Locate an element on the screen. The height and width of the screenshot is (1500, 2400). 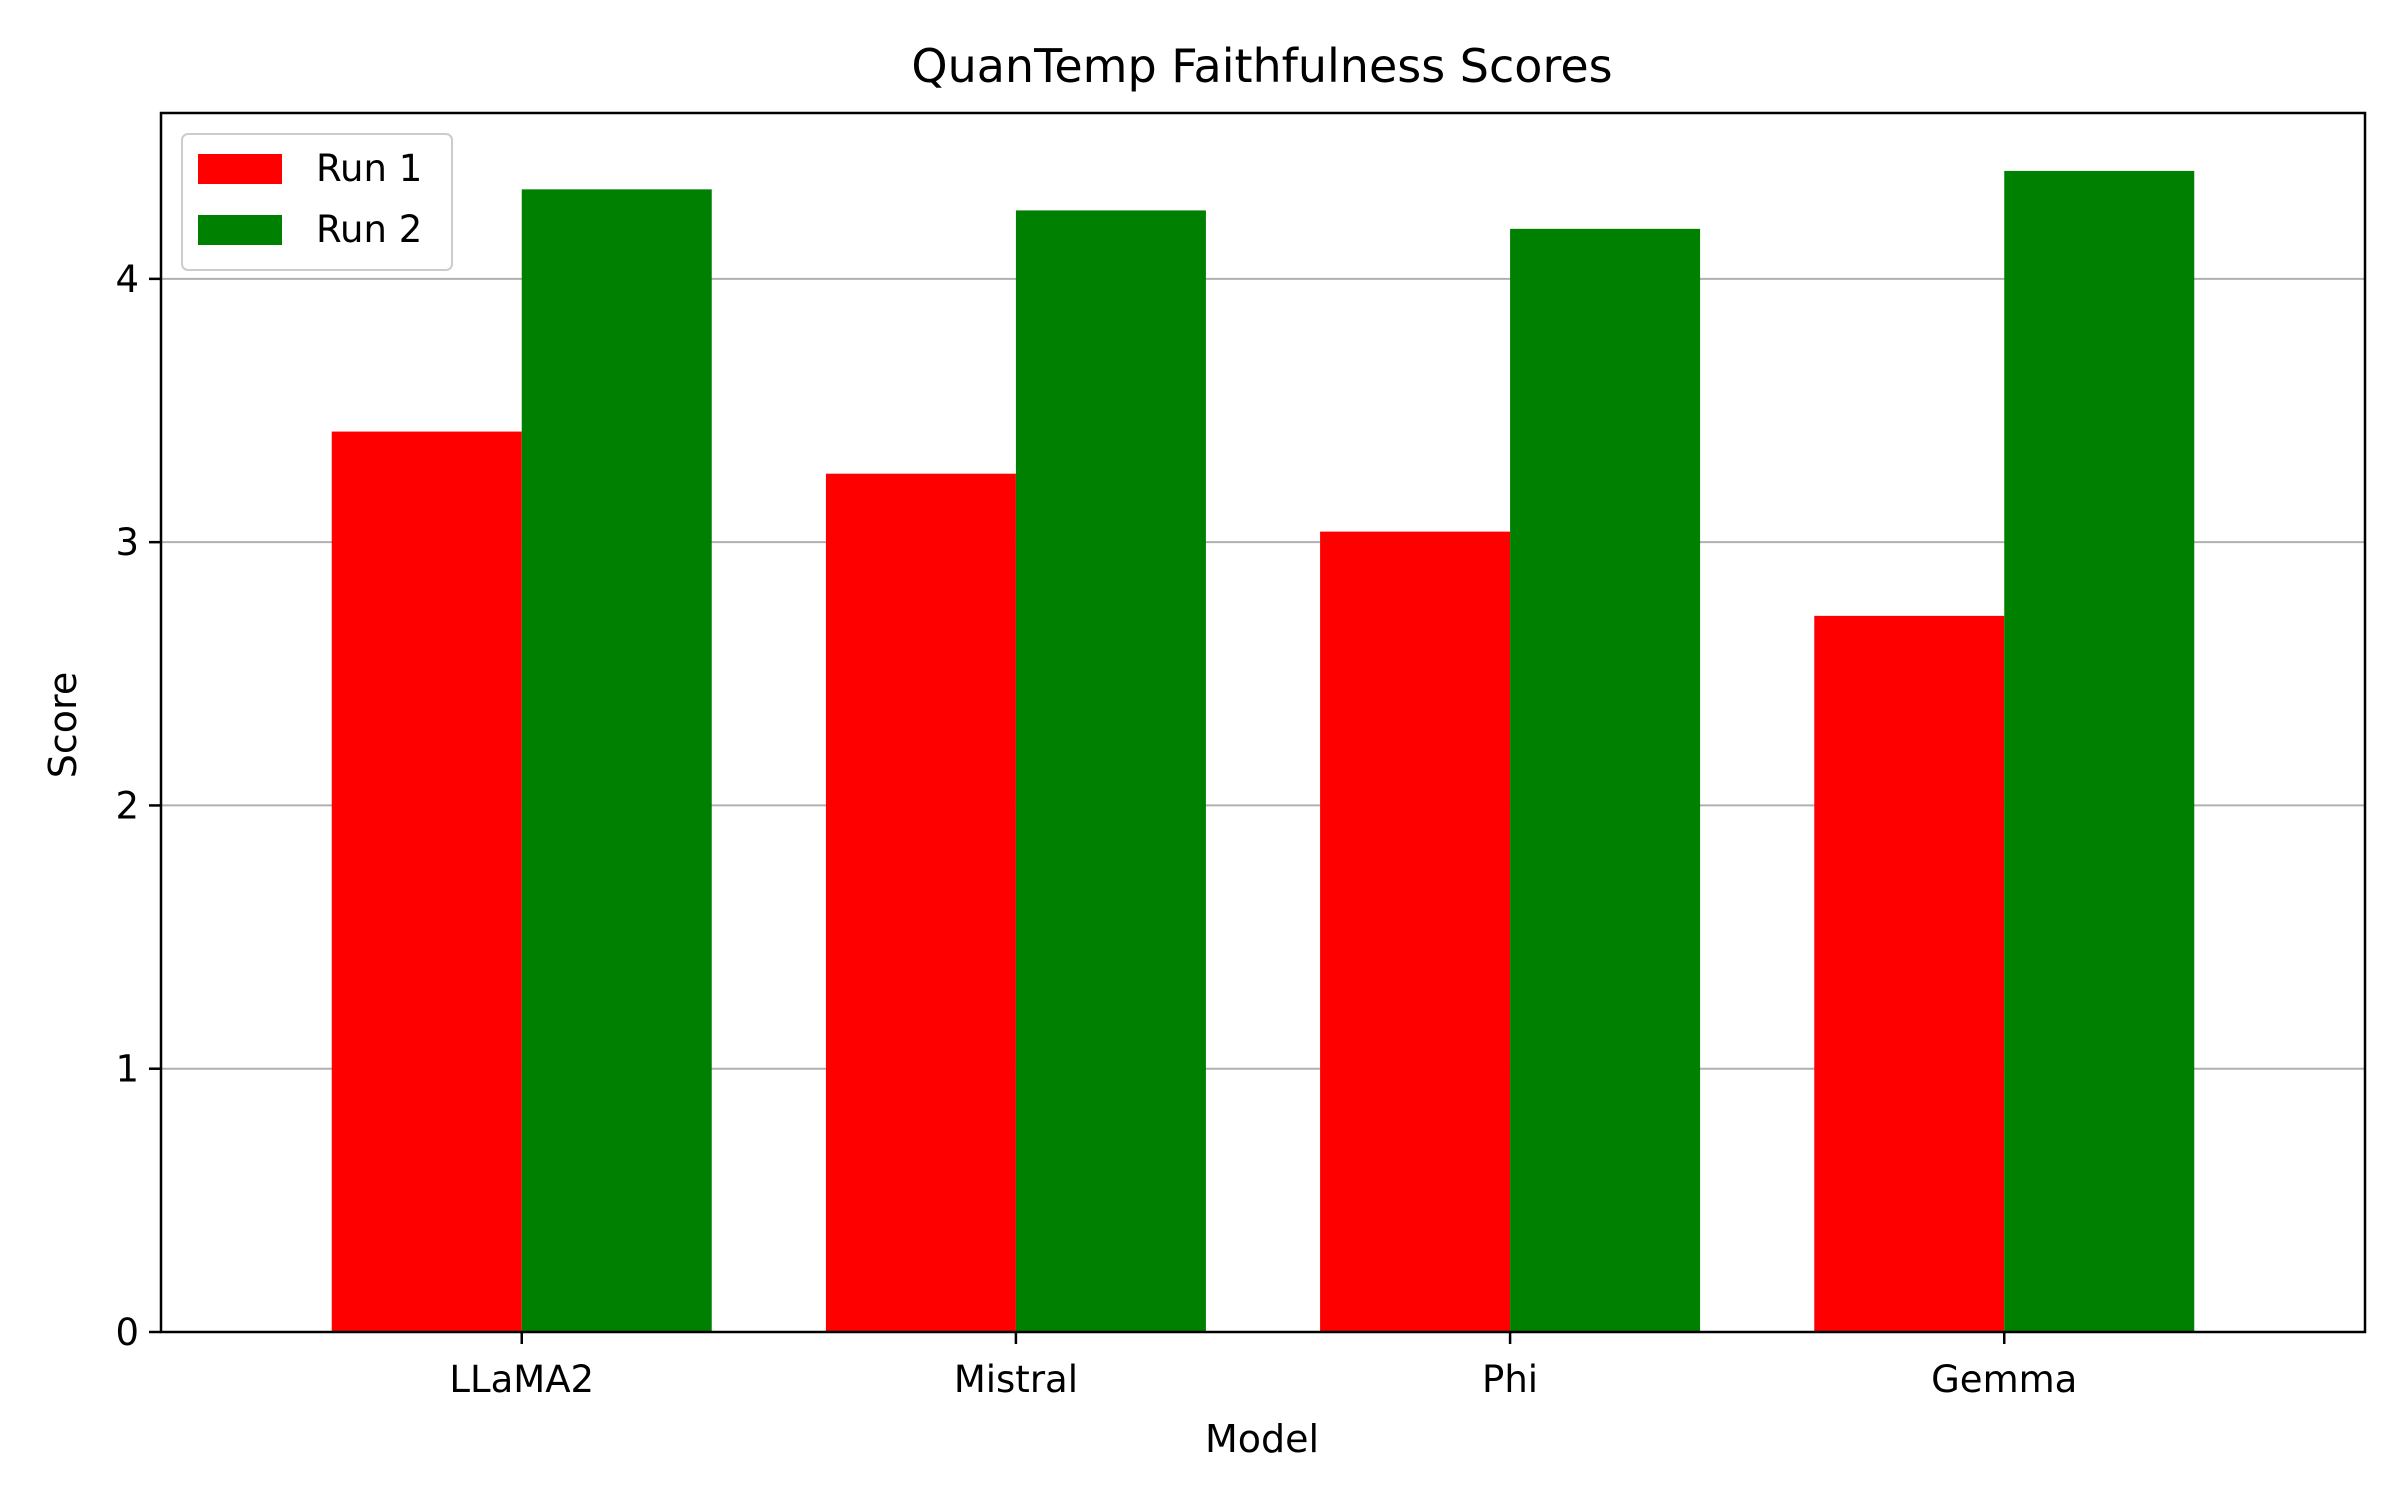
x-tick-label: LLaMA2 is located at coordinates (521, 1379).